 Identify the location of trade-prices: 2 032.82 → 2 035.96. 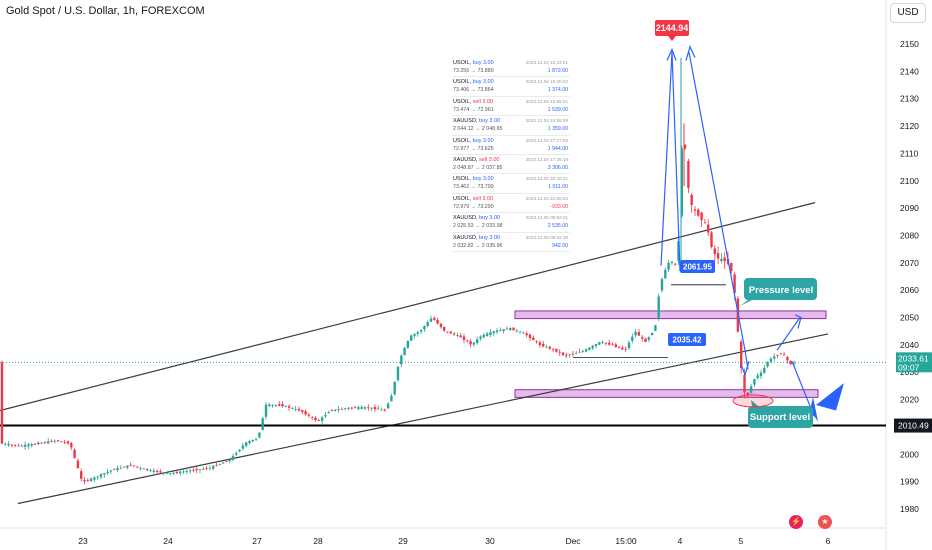
(478, 245).